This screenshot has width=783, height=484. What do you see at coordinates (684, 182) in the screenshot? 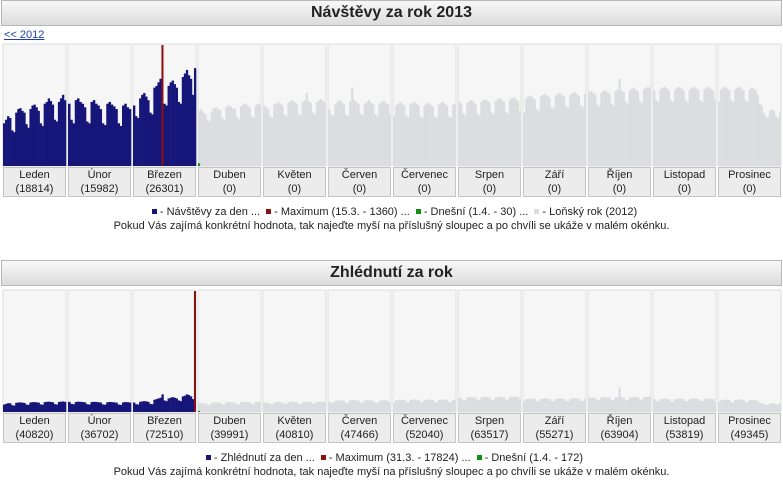
I see `month-label: Listopad (0)` at bounding box center [684, 182].